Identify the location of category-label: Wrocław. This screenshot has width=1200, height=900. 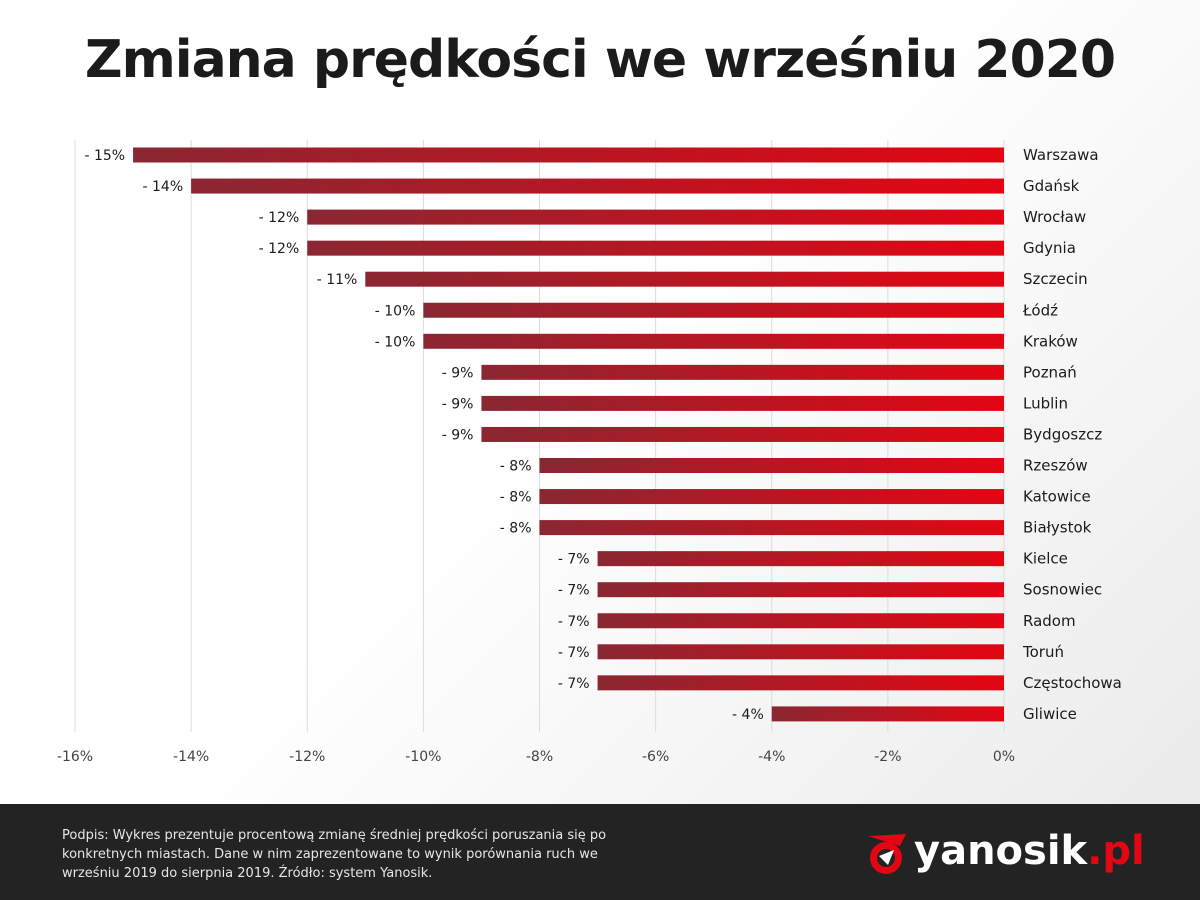
(1054, 217).